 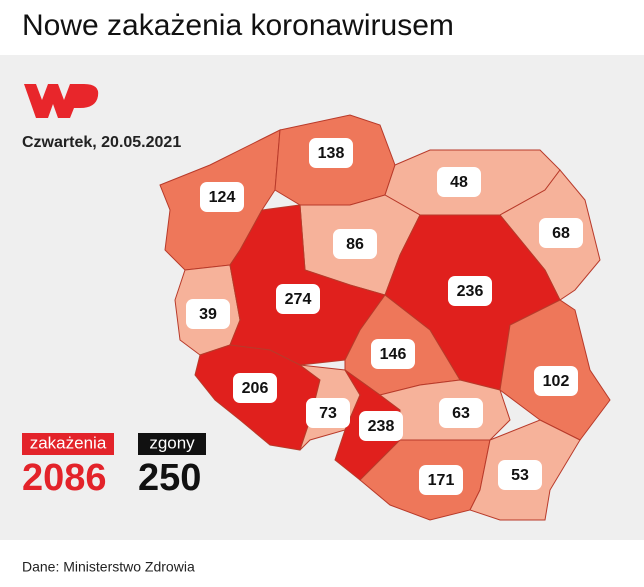 I want to click on region-value: 86, so click(x=355, y=244).